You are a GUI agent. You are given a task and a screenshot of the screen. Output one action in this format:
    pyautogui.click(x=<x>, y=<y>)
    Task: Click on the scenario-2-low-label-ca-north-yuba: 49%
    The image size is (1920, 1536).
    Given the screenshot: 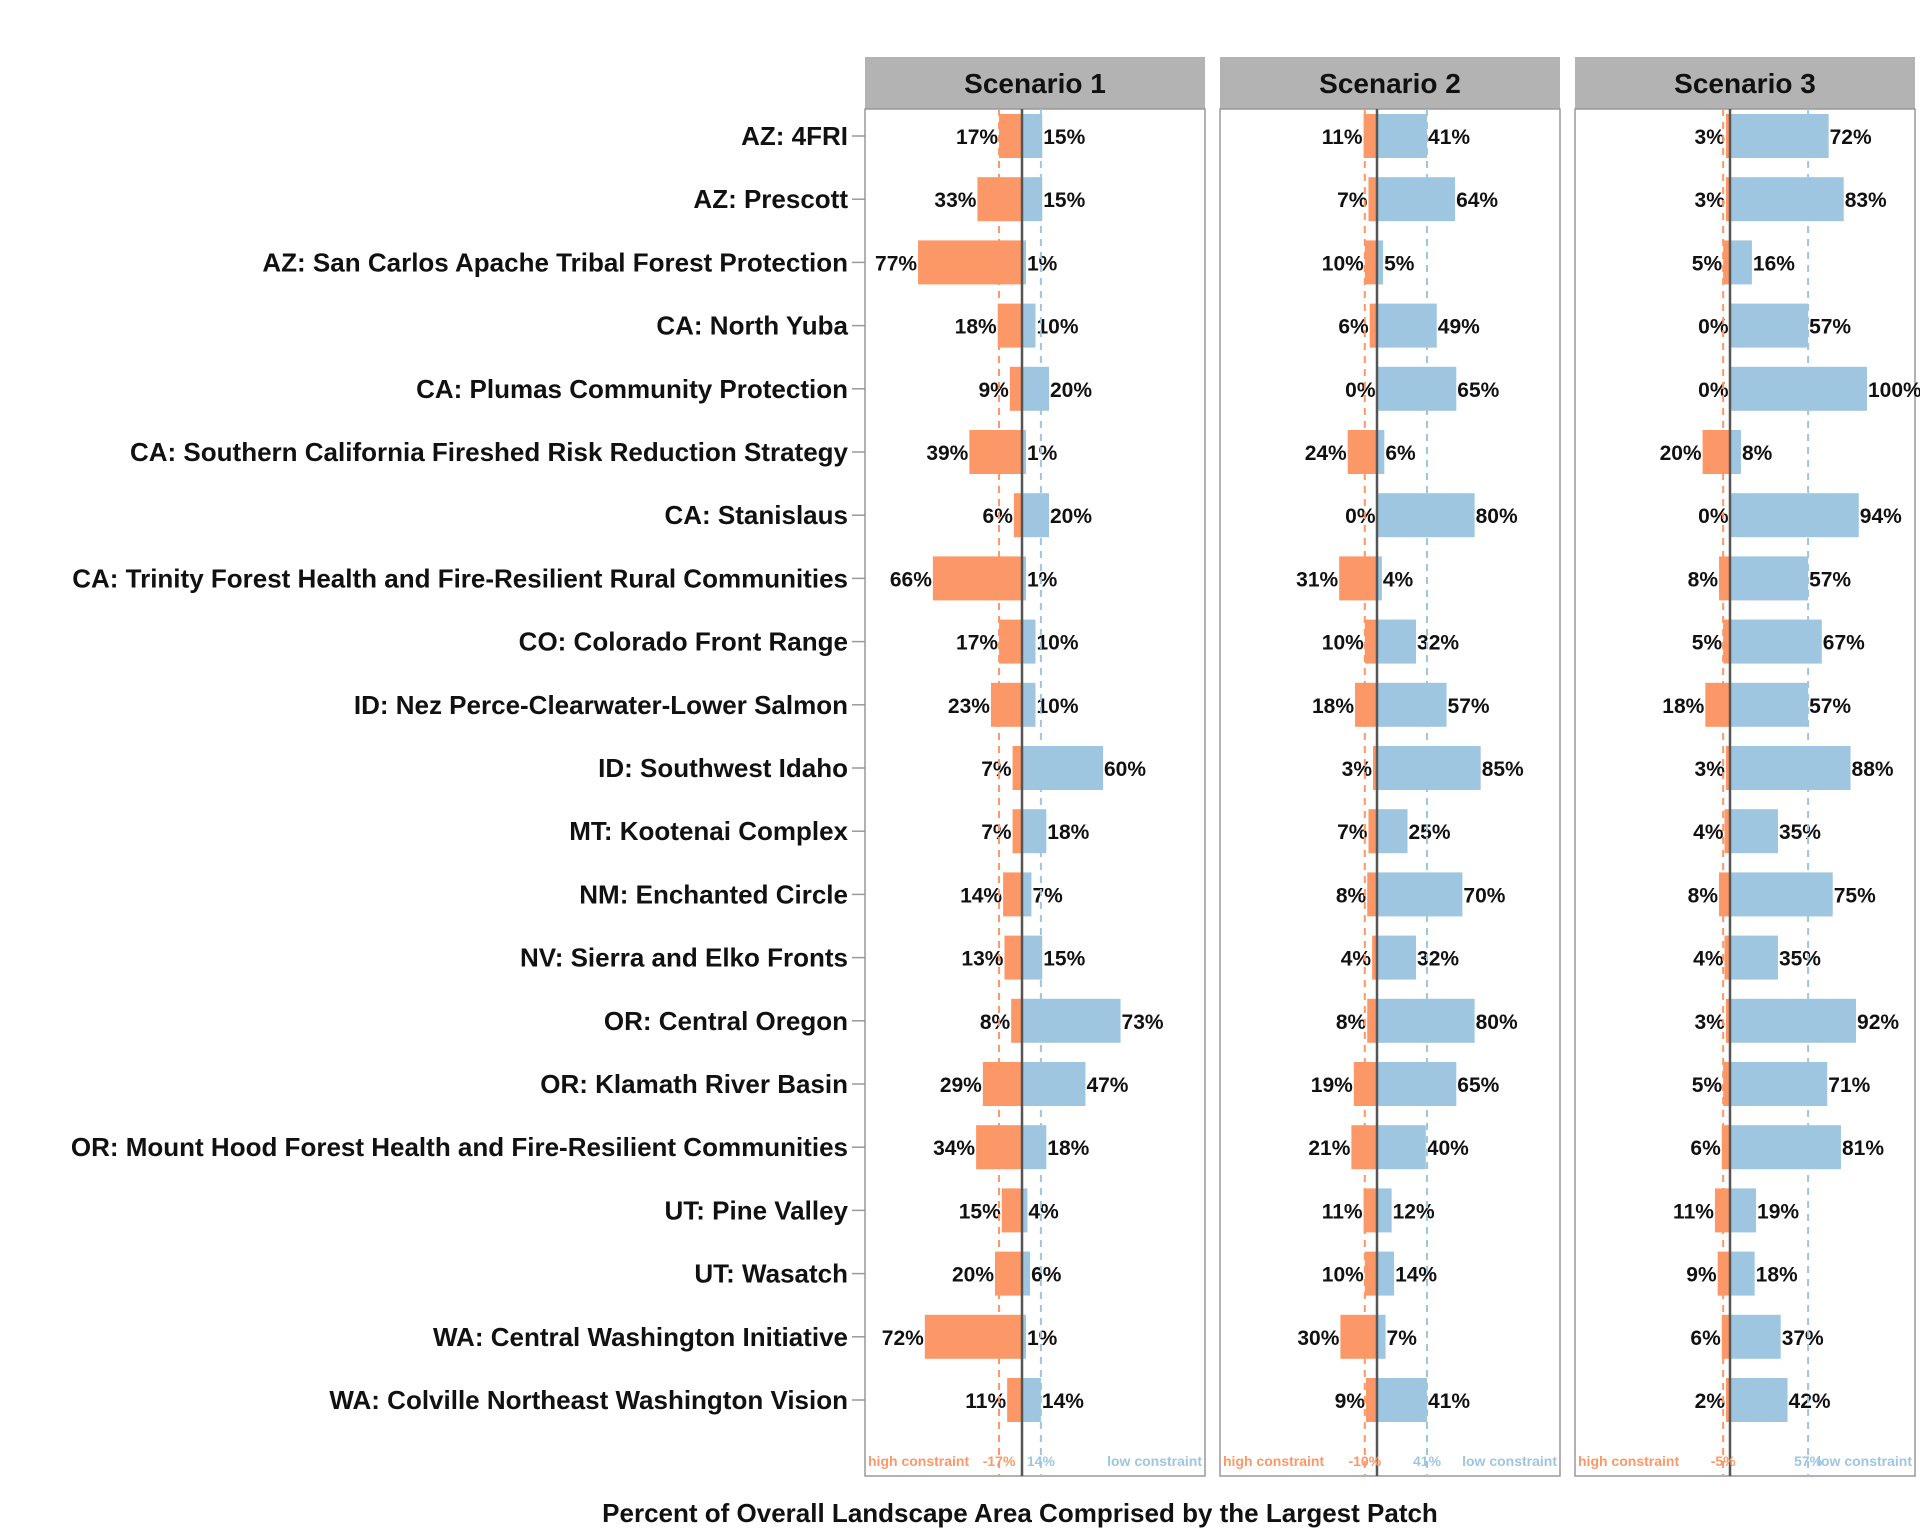 What is the action you would take?
    pyautogui.click(x=1459, y=327)
    